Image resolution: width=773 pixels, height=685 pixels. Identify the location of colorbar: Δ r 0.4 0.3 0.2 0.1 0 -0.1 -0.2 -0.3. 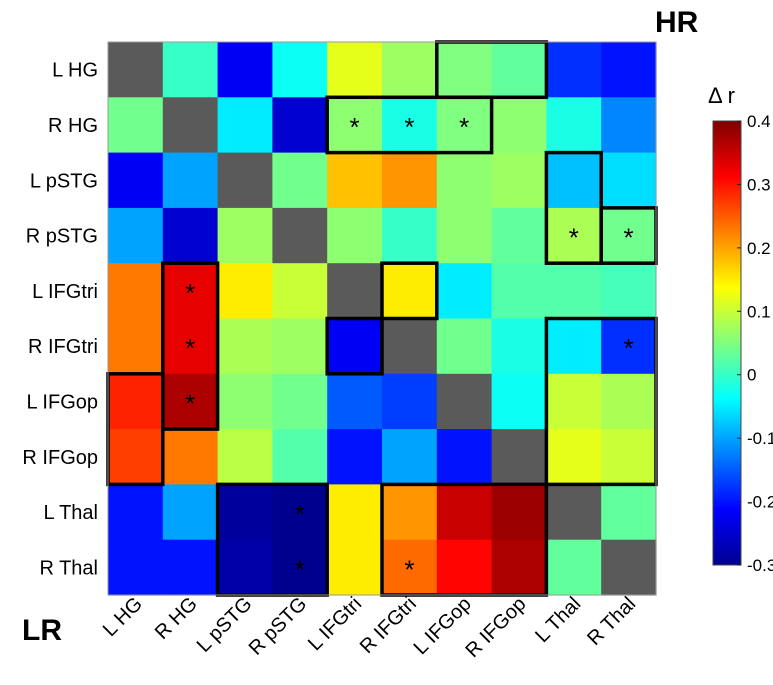
(740, 329).